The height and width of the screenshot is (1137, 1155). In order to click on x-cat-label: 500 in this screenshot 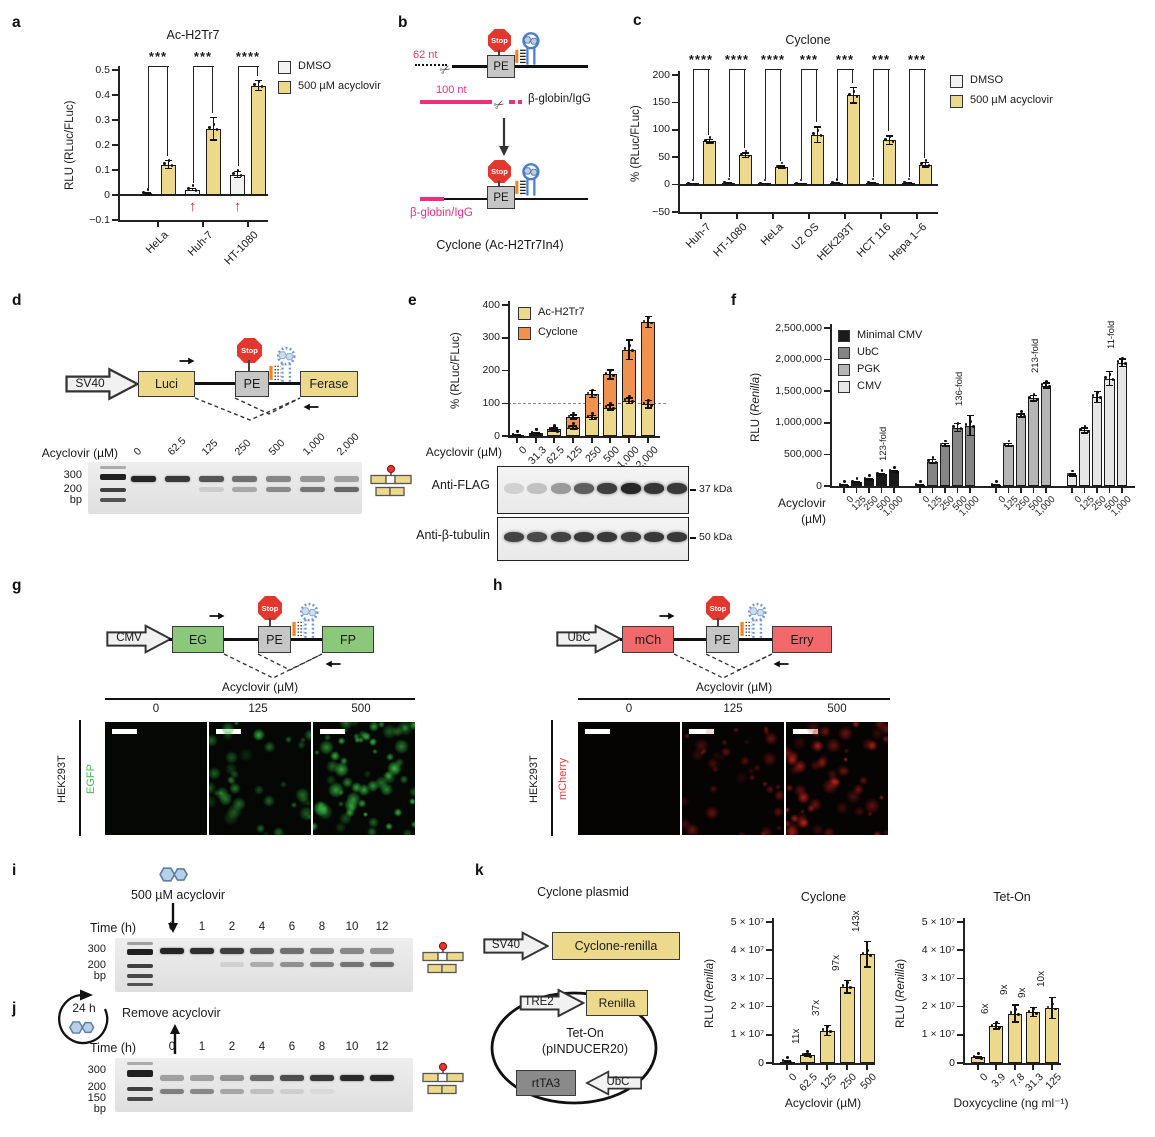, I will do `click(869, 1081)`.